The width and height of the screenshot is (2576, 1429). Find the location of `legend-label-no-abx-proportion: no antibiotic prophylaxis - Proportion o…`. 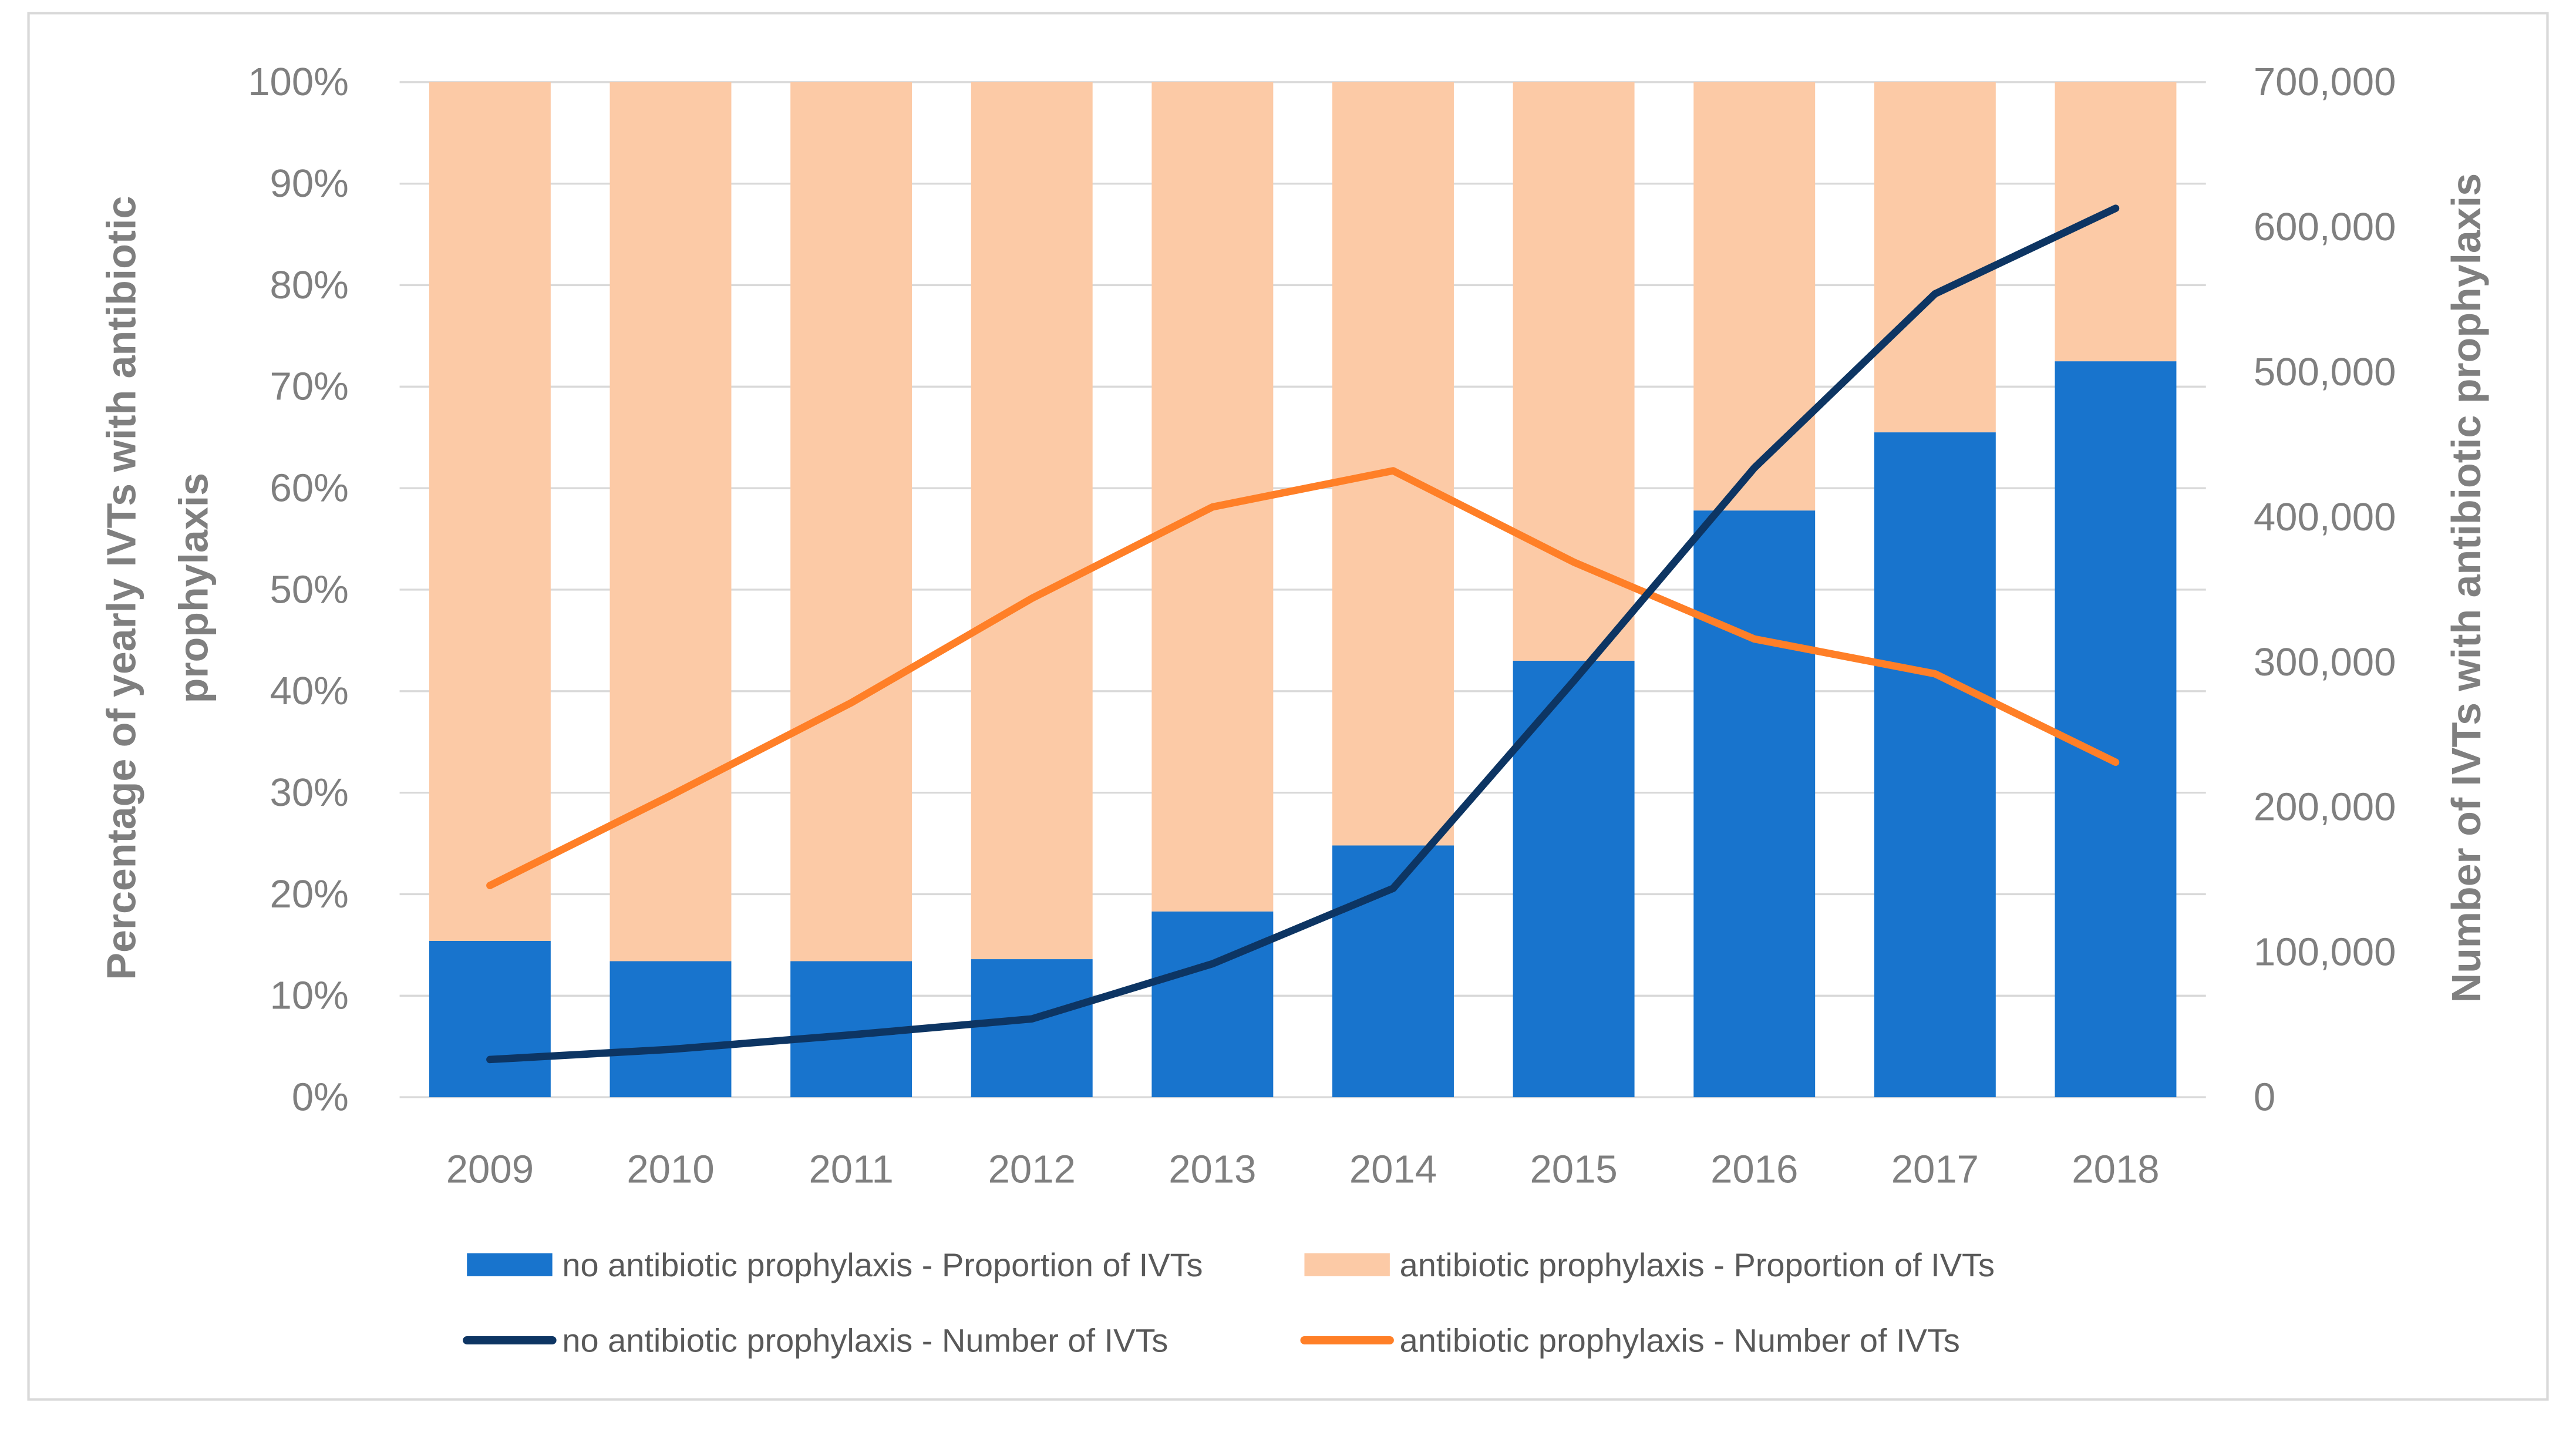

legend-label-no-abx-proportion: no antibiotic prophylaxis - Proportion o… is located at coordinates (882, 1264).